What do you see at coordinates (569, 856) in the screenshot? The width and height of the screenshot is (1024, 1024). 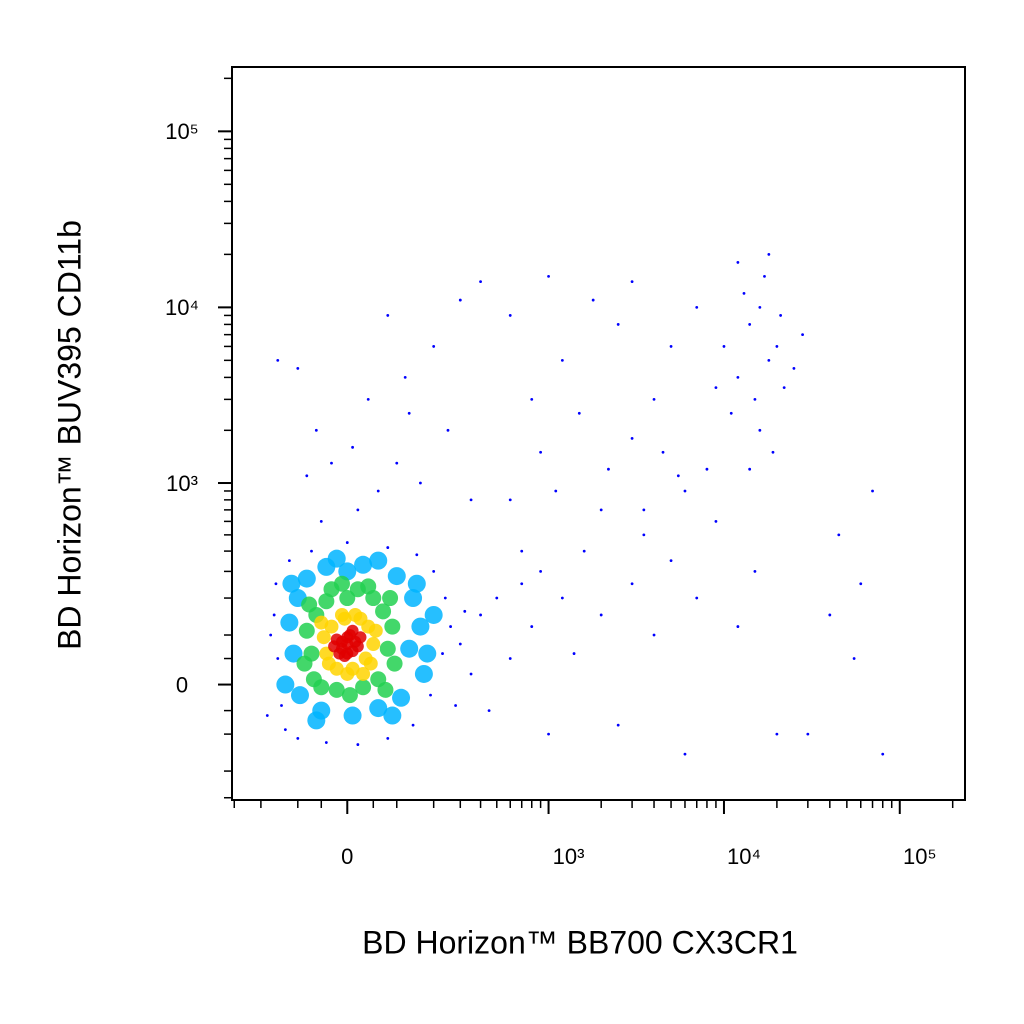 I see `x-tick-label: 10³` at bounding box center [569, 856].